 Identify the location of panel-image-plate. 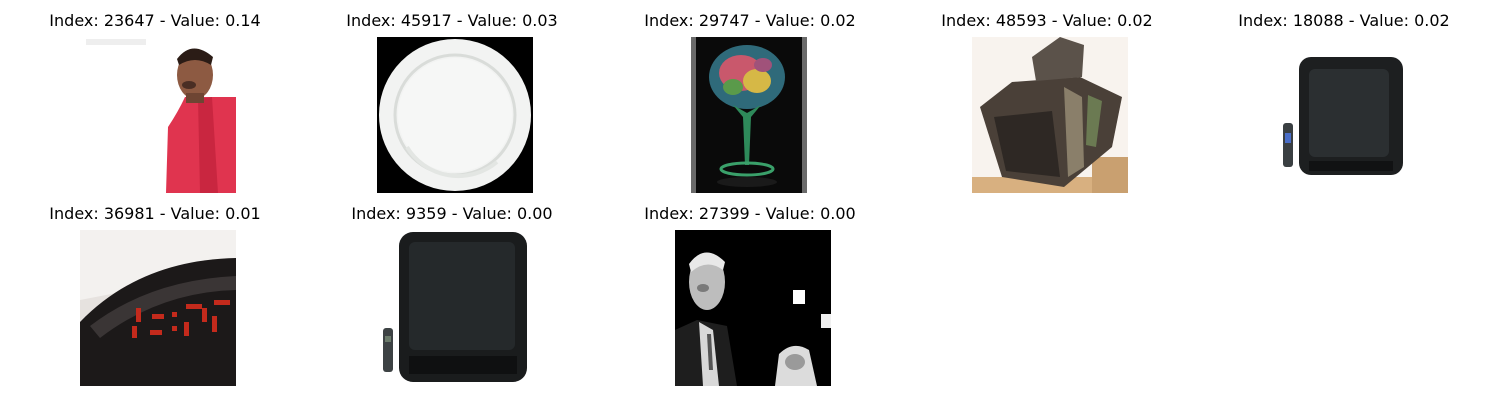
(455, 115).